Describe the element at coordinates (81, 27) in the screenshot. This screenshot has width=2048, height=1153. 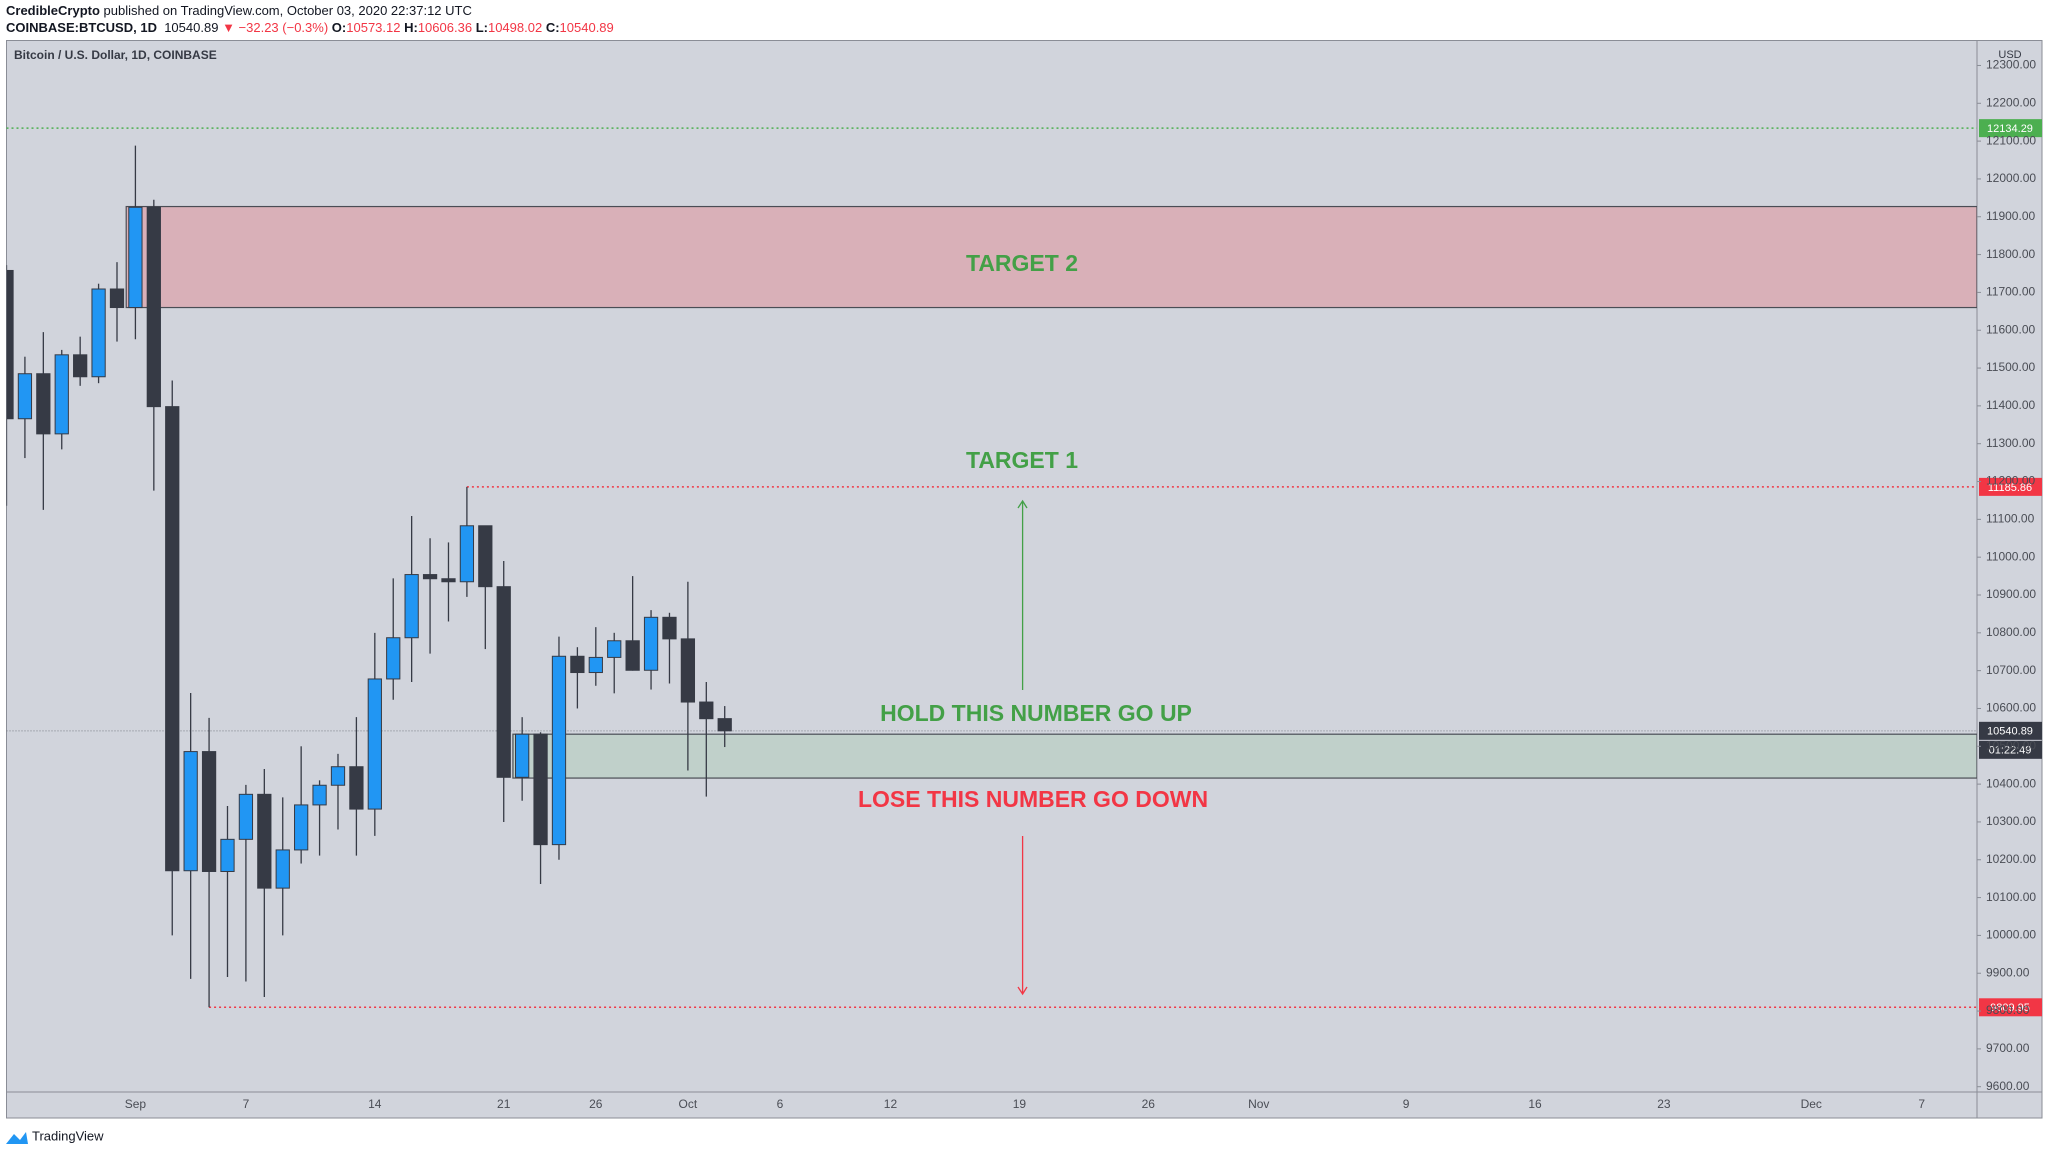
I see `symbol: COINBASE:BTCUSD, 1D` at that location.